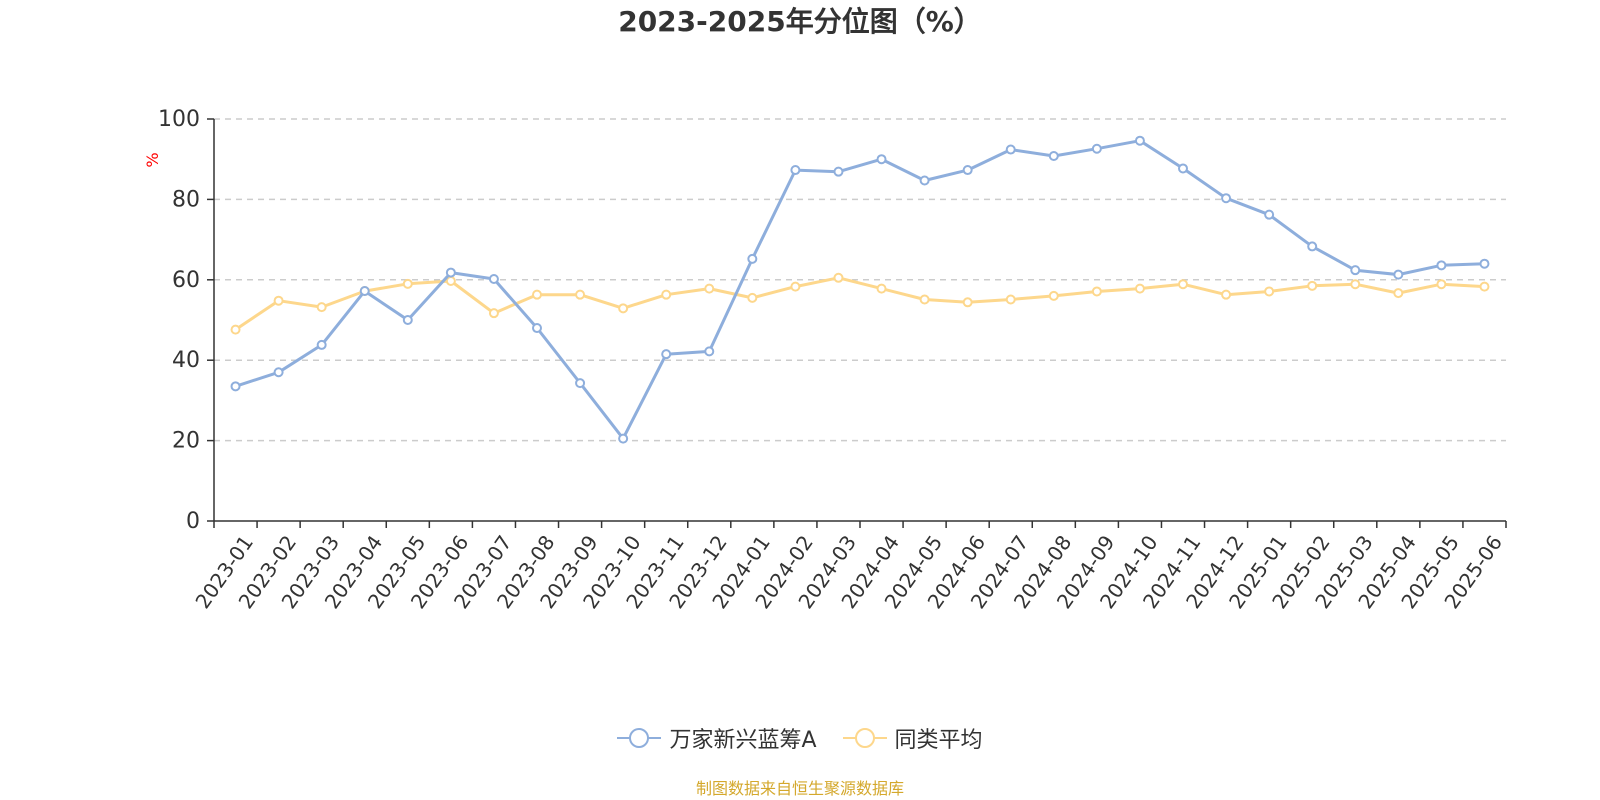 This screenshot has height=800, width=1600. I want to click on legend-item: 同类平均, so click(912, 738).